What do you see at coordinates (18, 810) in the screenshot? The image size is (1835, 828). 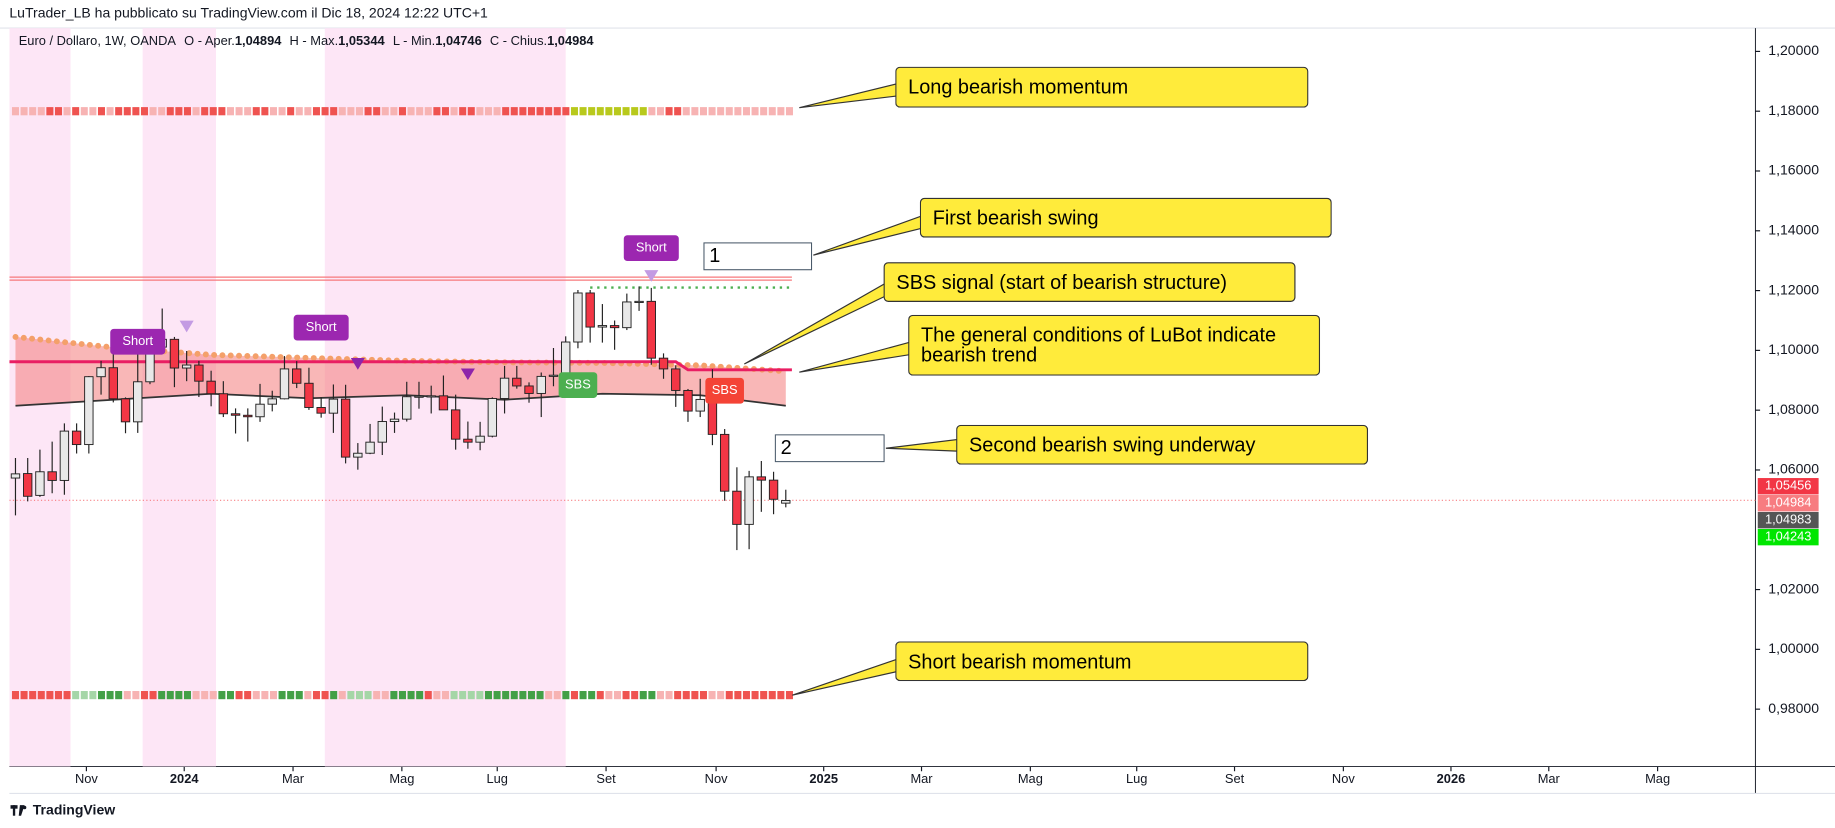 I see `tv-logo` at bounding box center [18, 810].